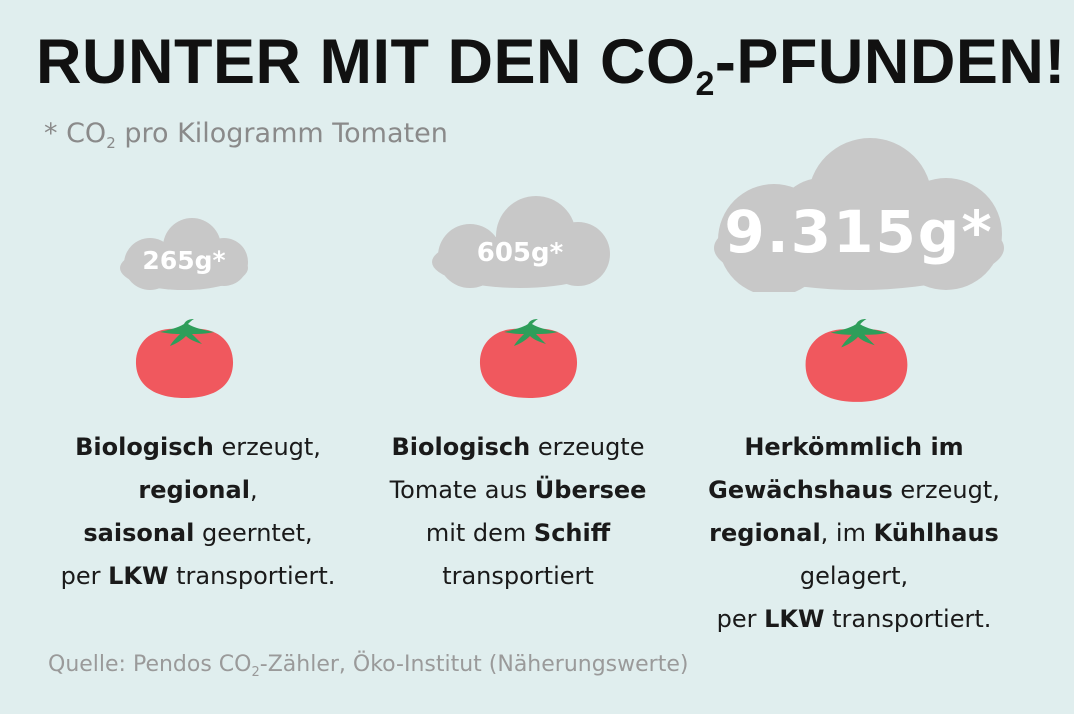  I want to click on description-line: saisonal geerntet,, so click(198, 533).